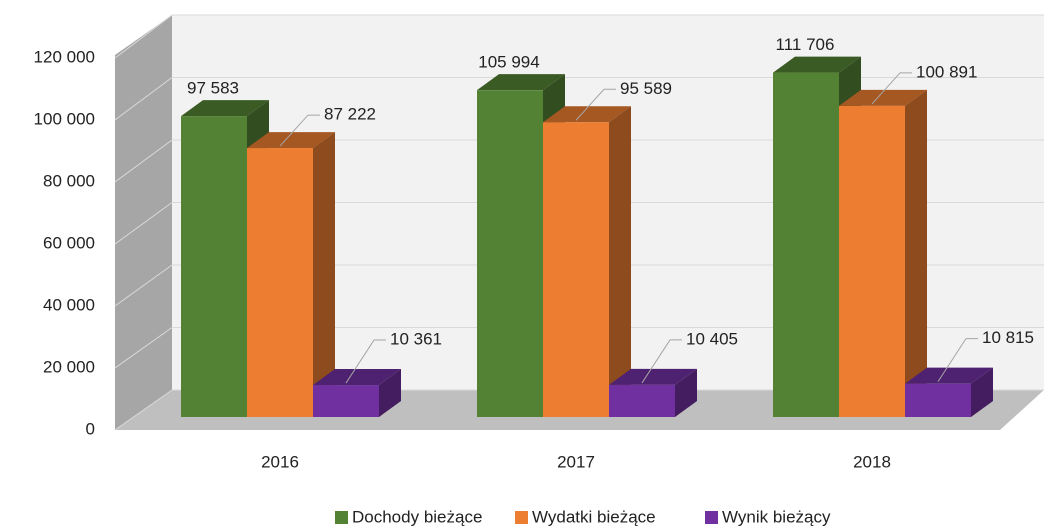 The width and height of the screenshot is (1044, 527). Describe the element at coordinates (576, 461) in the screenshot. I see `x-tick-label: 2017` at that location.